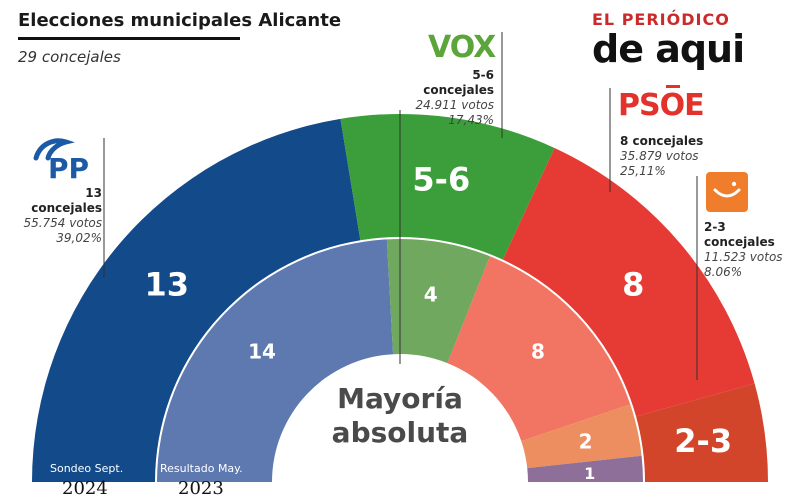 This screenshot has height=500, width=800. Describe the element at coordinates (673, 86) in the screenshot. I see `psoe-accent-bar` at that location.